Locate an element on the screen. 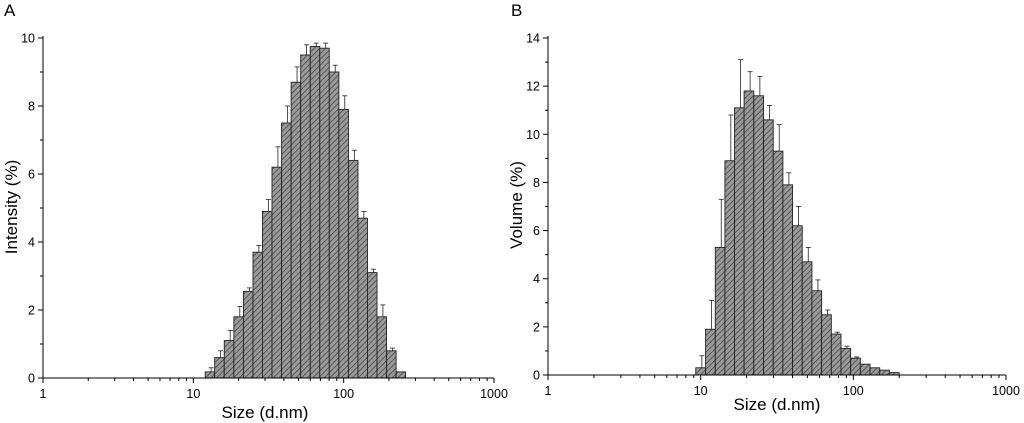  panel-label-a: A is located at coordinates (10, 10).